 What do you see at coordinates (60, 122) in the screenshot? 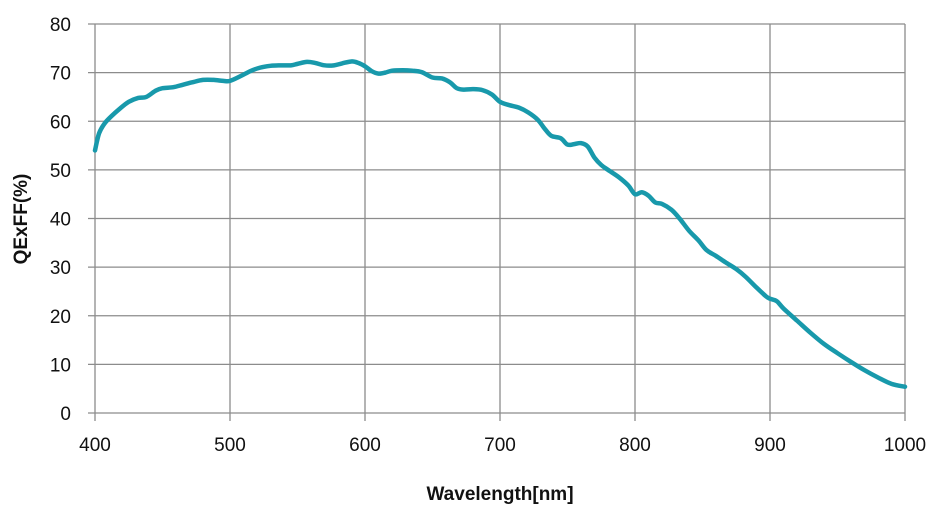
I see `y-tick-label: 60` at bounding box center [60, 122].